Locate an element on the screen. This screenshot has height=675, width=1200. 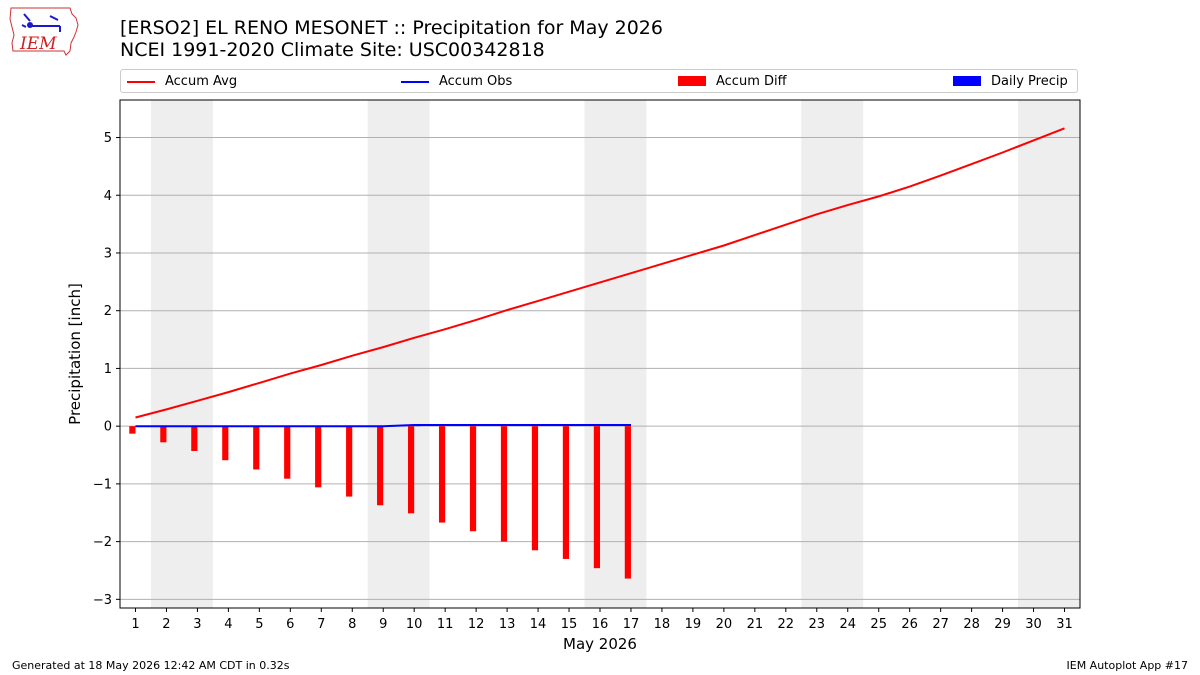
accum-obs-line is located at coordinates (383, 426).